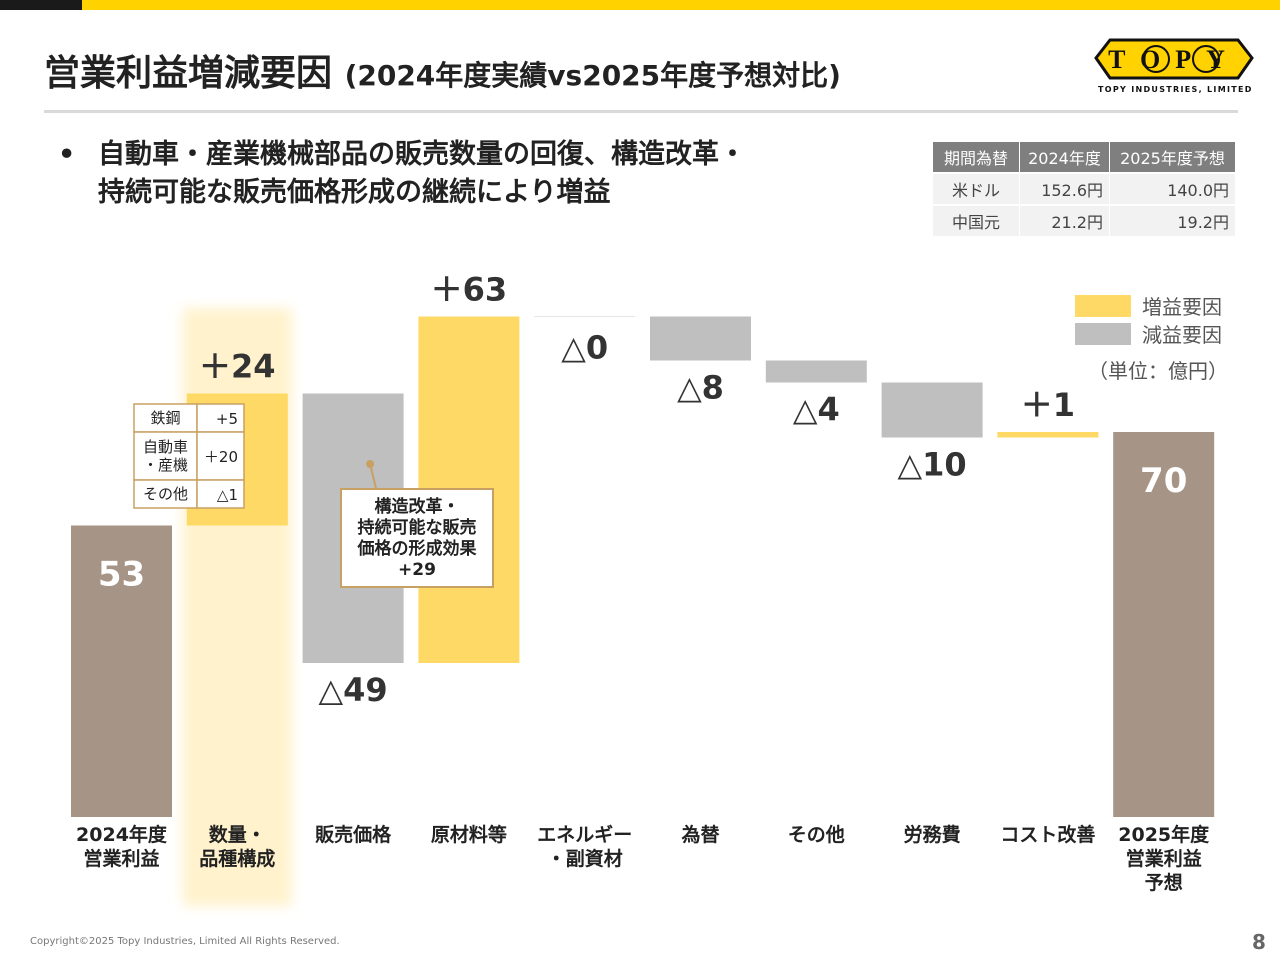 The image size is (1280, 960). Describe the element at coordinates (1172, 188) in the screenshot. I see `fx-cell: 140.0円` at that location.